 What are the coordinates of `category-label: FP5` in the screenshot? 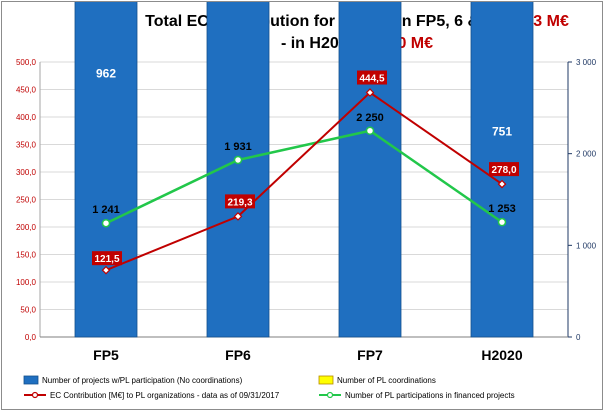 It's located at (106, 355).